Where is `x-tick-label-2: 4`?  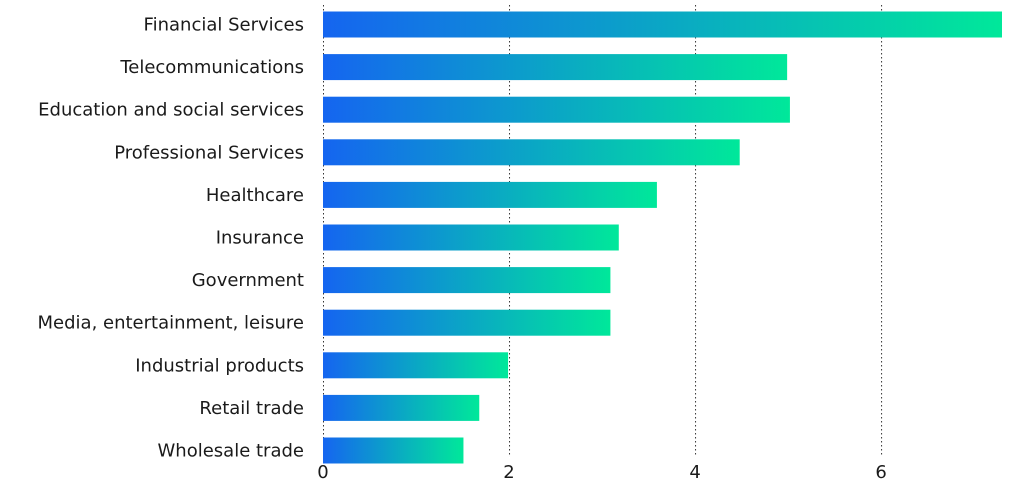
x-tick-label-2: 4 is located at coordinates (694, 472).